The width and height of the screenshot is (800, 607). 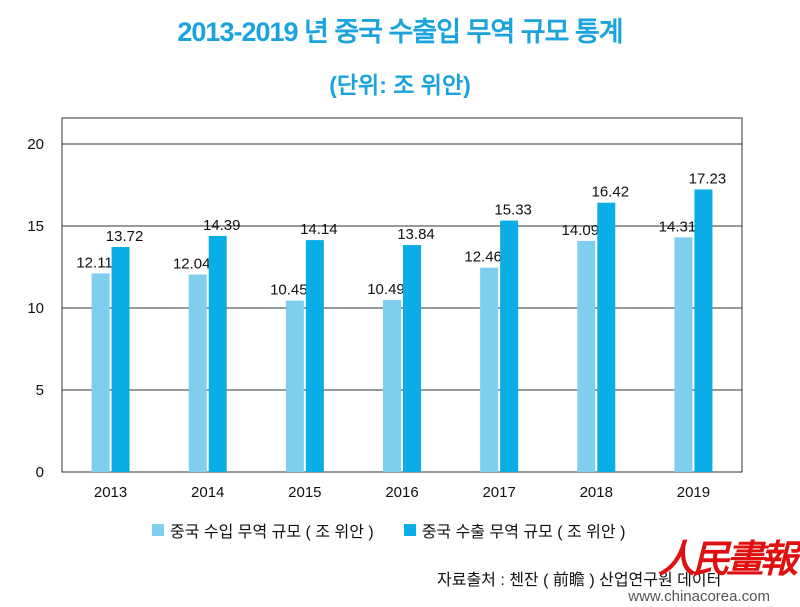 What do you see at coordinates (509, 346) in the screenshot?
I see `bar-export-2017` at bounding box center [509, 346].